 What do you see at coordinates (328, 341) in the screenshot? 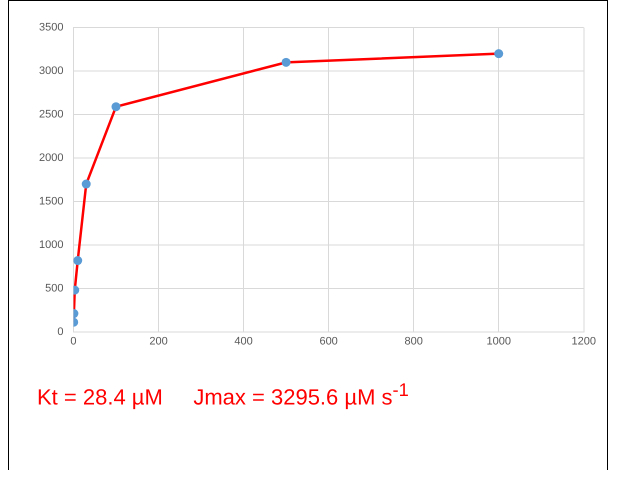
I see `x-tick-label: 600` at bounding box center [328, 341].